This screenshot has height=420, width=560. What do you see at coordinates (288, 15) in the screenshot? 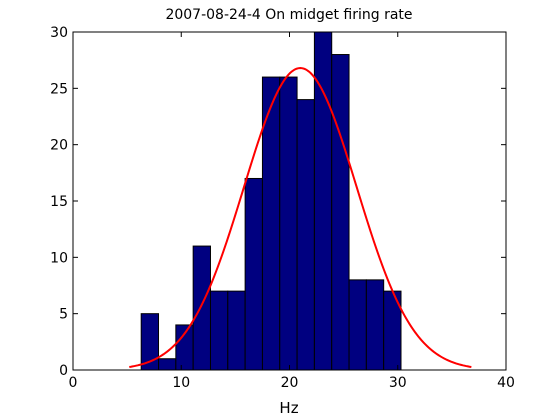
I see `chart-title: 2007-08-24-4 On midget firing rate` at bounding box center [288, 15].